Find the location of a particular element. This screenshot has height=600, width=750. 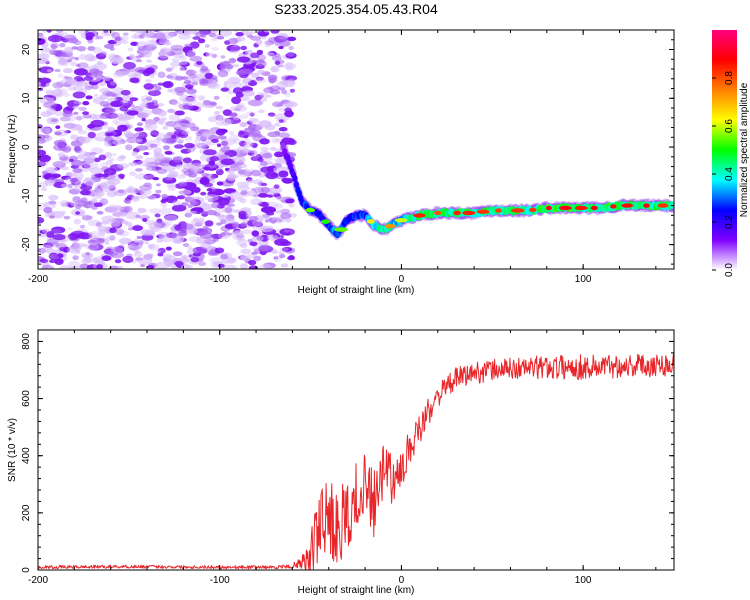

colorbar-gradient is located at coordinates (724, 150).